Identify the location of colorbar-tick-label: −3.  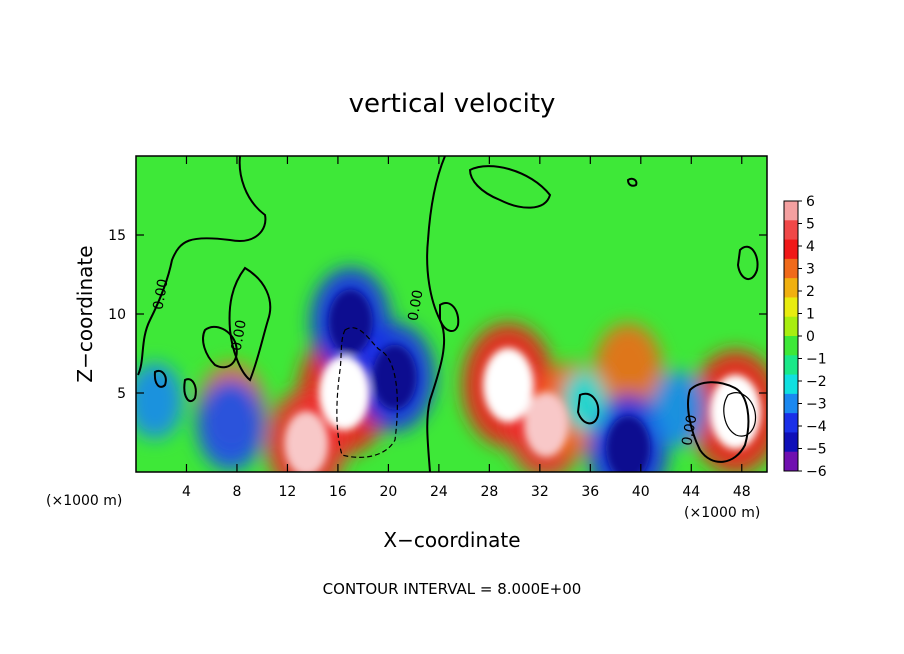
(816, 405).